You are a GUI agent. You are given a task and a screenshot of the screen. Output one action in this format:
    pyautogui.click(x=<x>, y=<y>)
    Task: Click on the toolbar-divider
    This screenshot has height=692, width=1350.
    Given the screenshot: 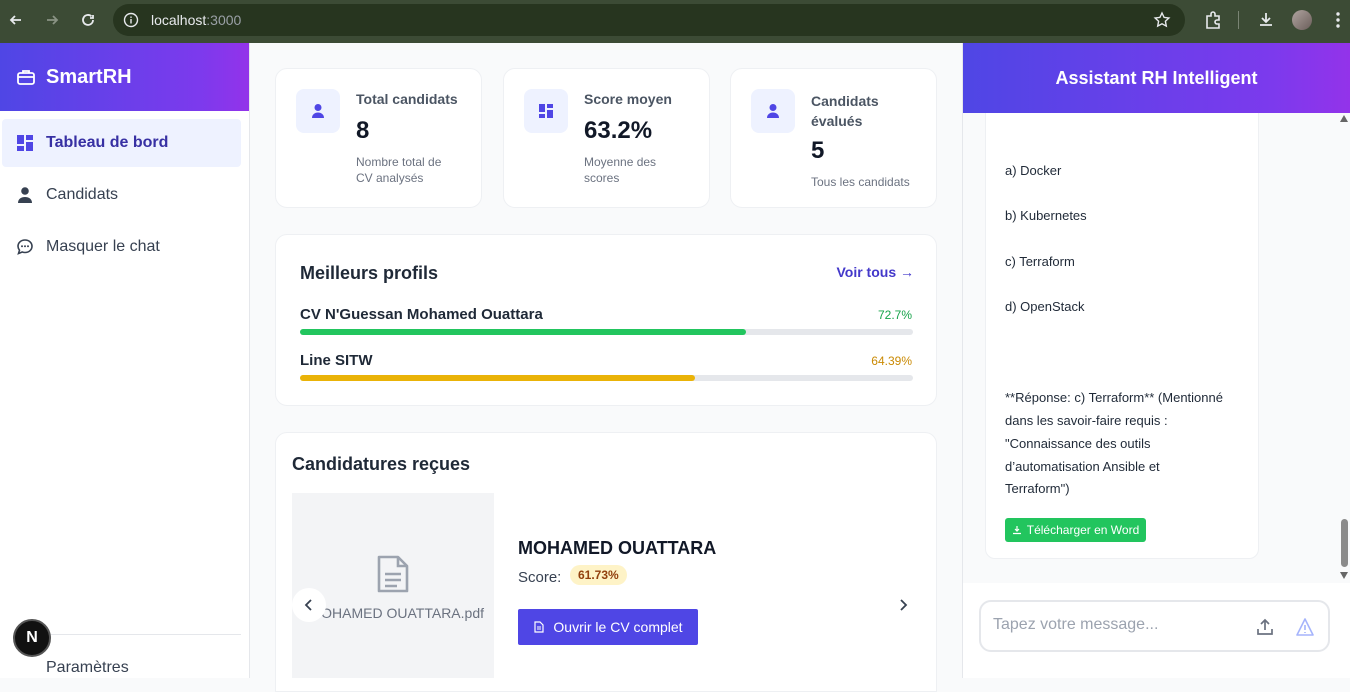 What is the action you would take?
    pyautogui.click(x=1238, y=20)
    